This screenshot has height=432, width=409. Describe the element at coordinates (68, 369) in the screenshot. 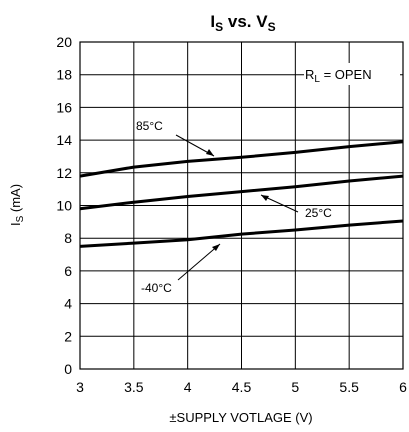

I see `y-tick-label: 0` at that location.